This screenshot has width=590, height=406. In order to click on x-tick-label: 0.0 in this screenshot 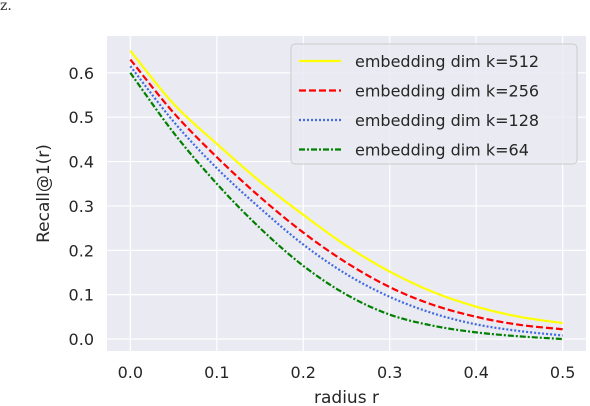, I will do `click(130, 372)`.